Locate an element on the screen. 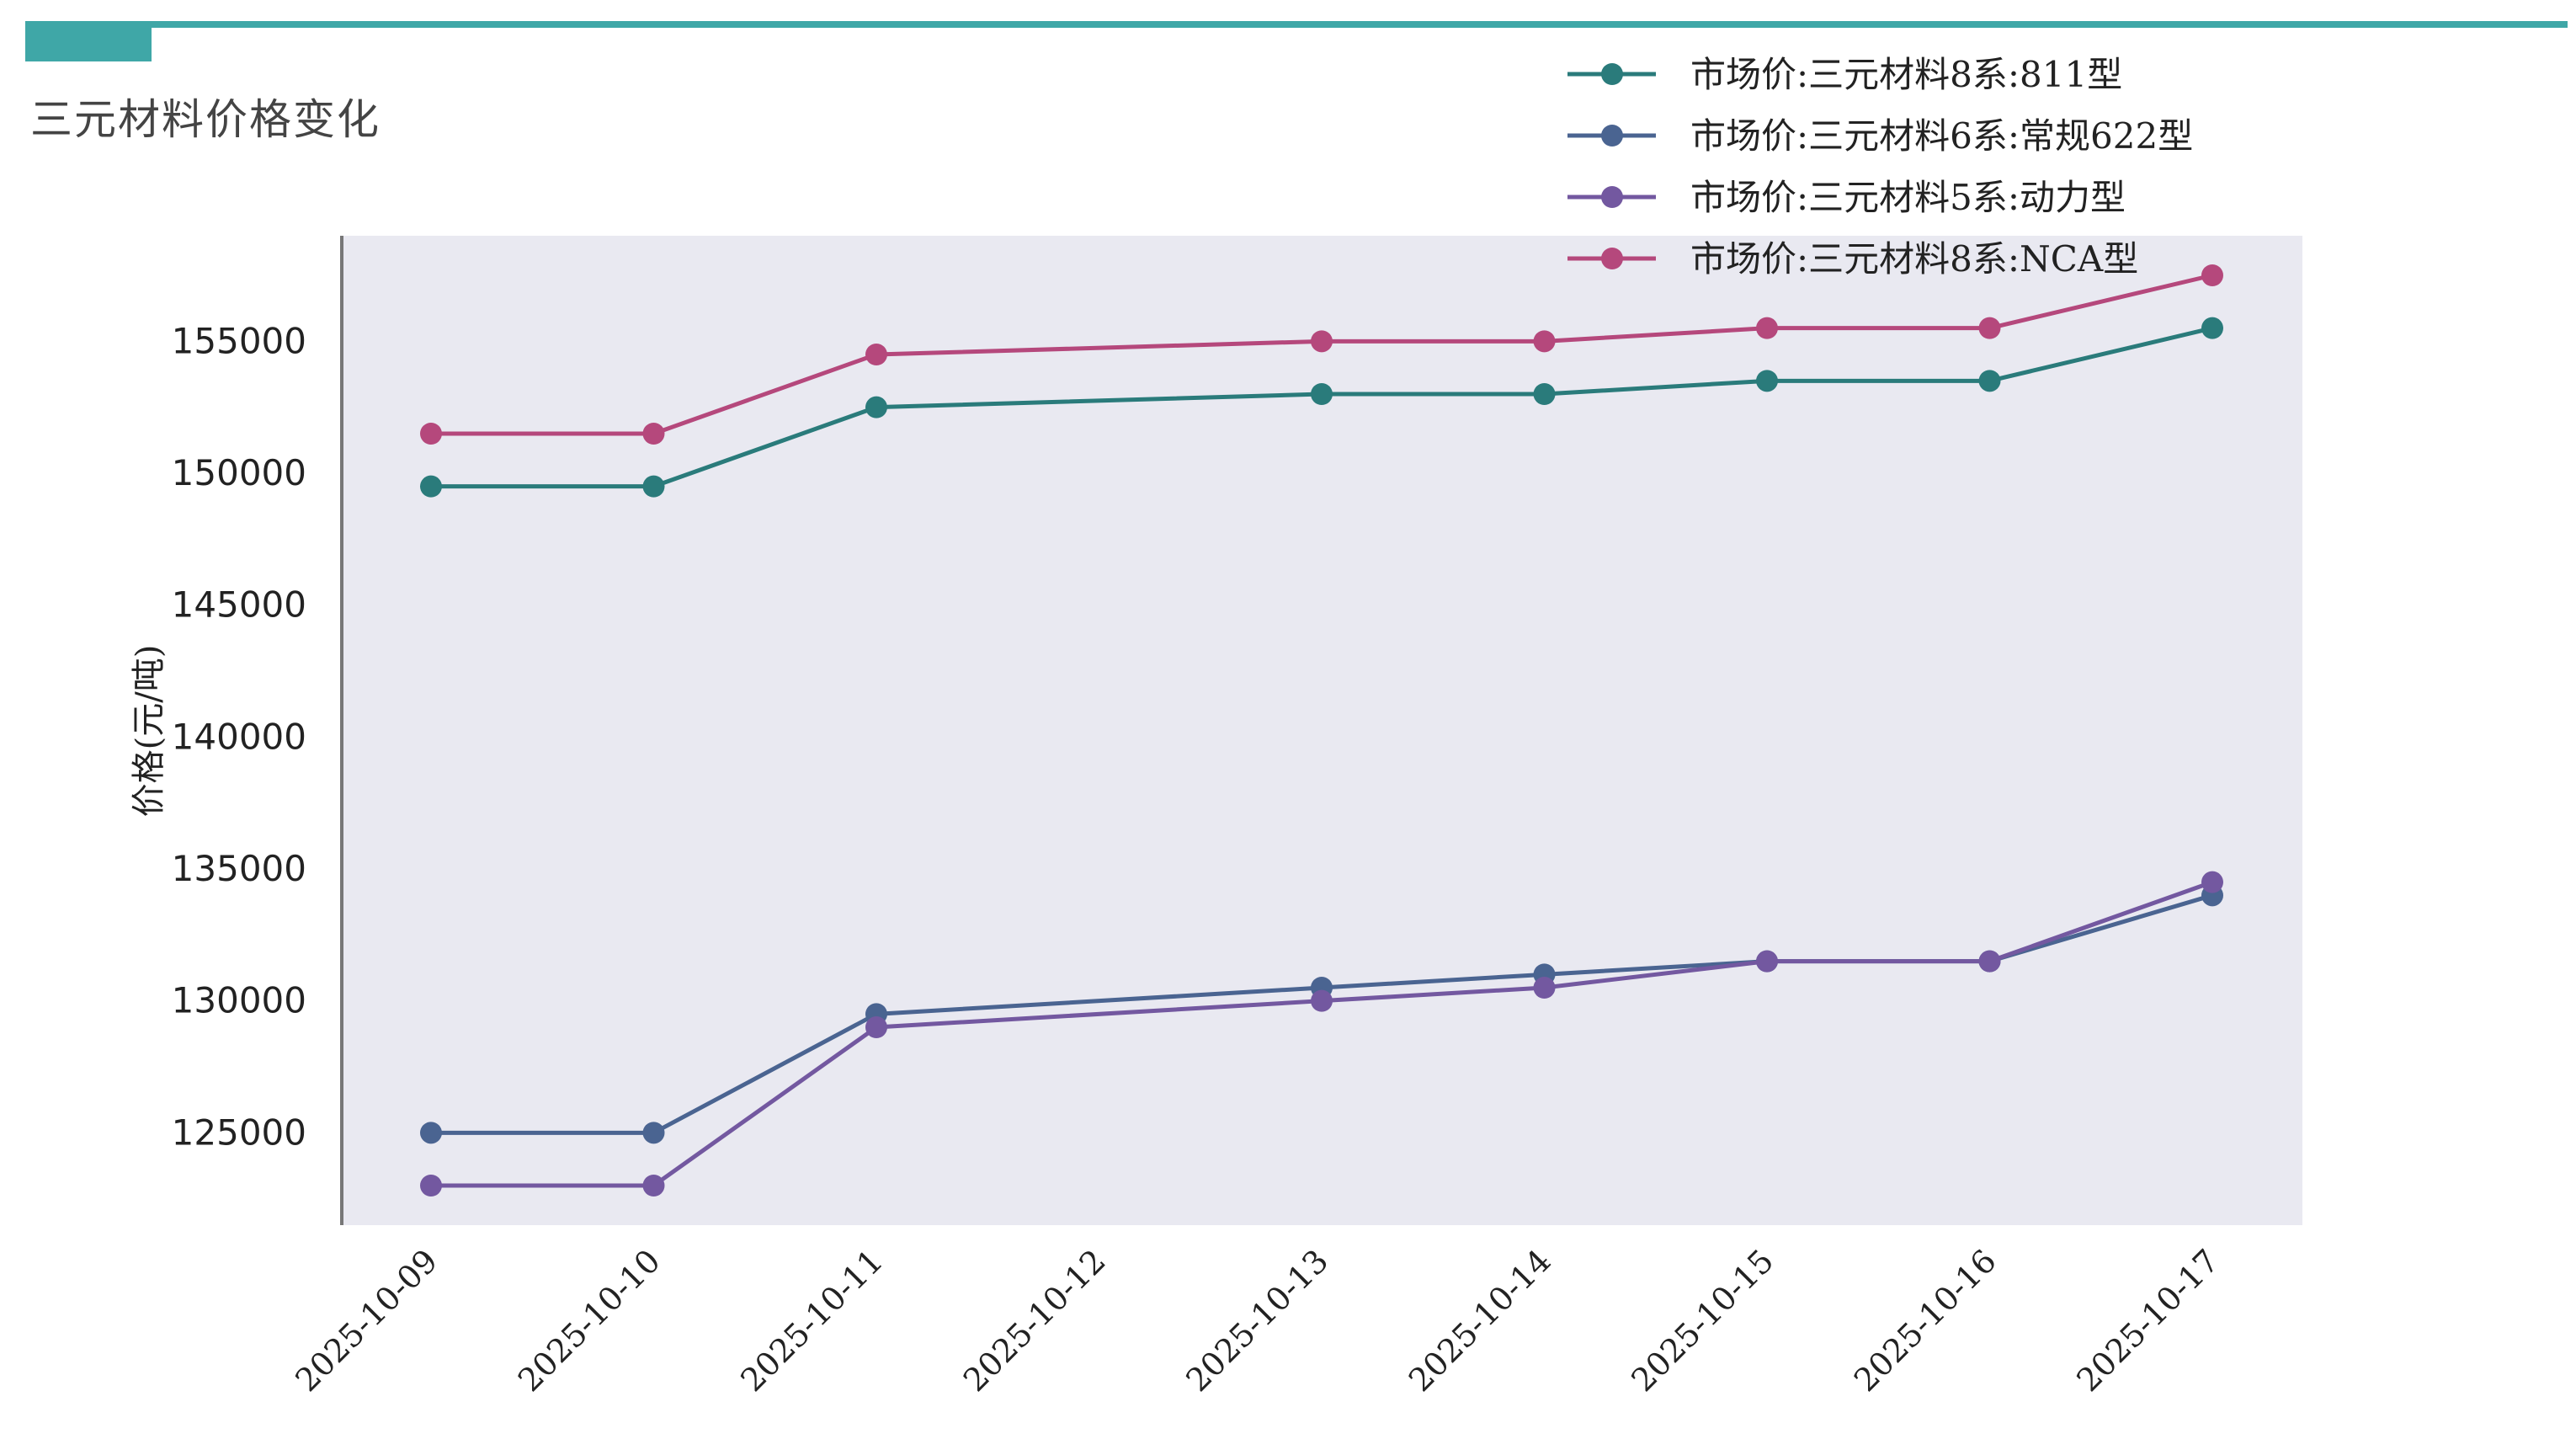  y-tick-label: 140000 is located at coordinates (239, 736).